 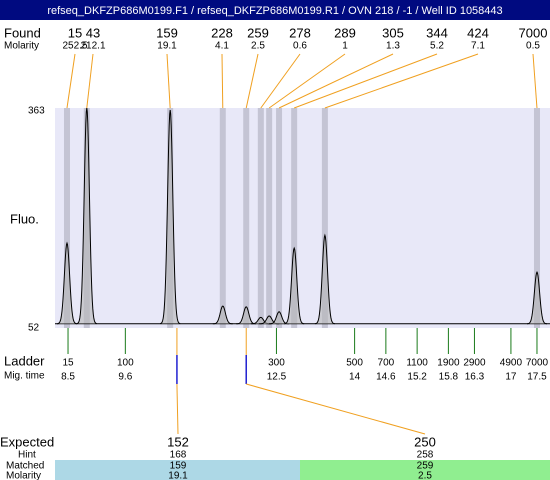 What do you see at coordinates (417, 377) in the screenshot?
I see `ladder-time: 15.2` at bounding box center [417, 377].